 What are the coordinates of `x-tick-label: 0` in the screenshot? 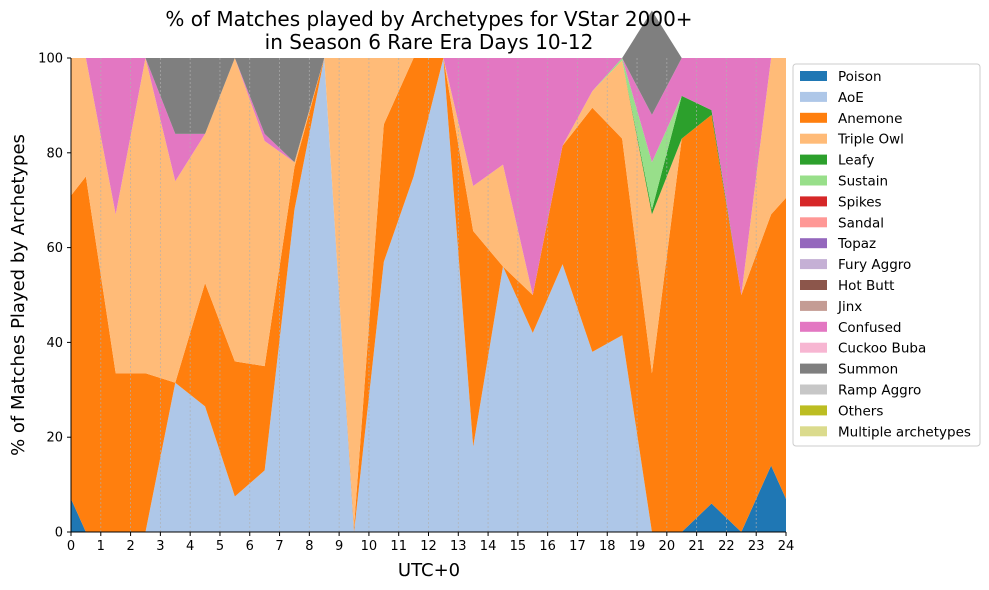 It's located at (71, 546).